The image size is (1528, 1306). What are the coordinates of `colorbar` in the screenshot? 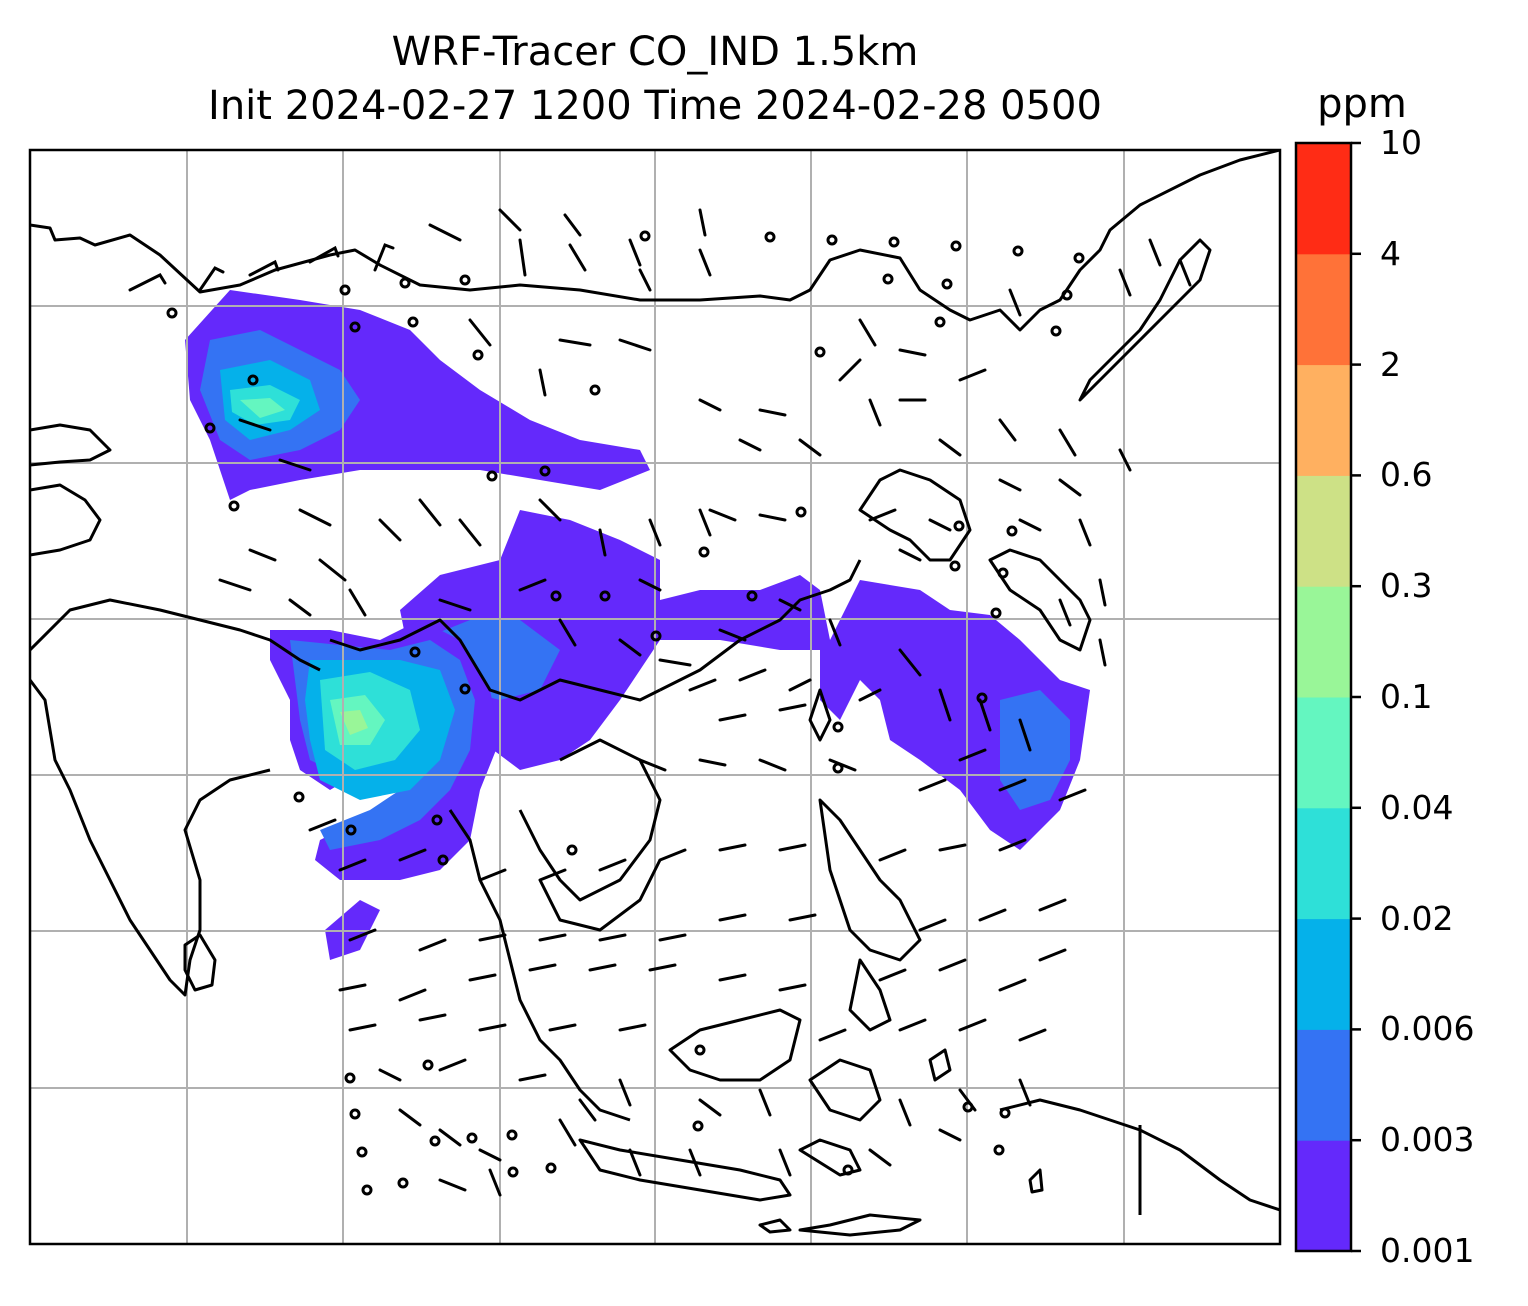 It's located at (1327, 697).